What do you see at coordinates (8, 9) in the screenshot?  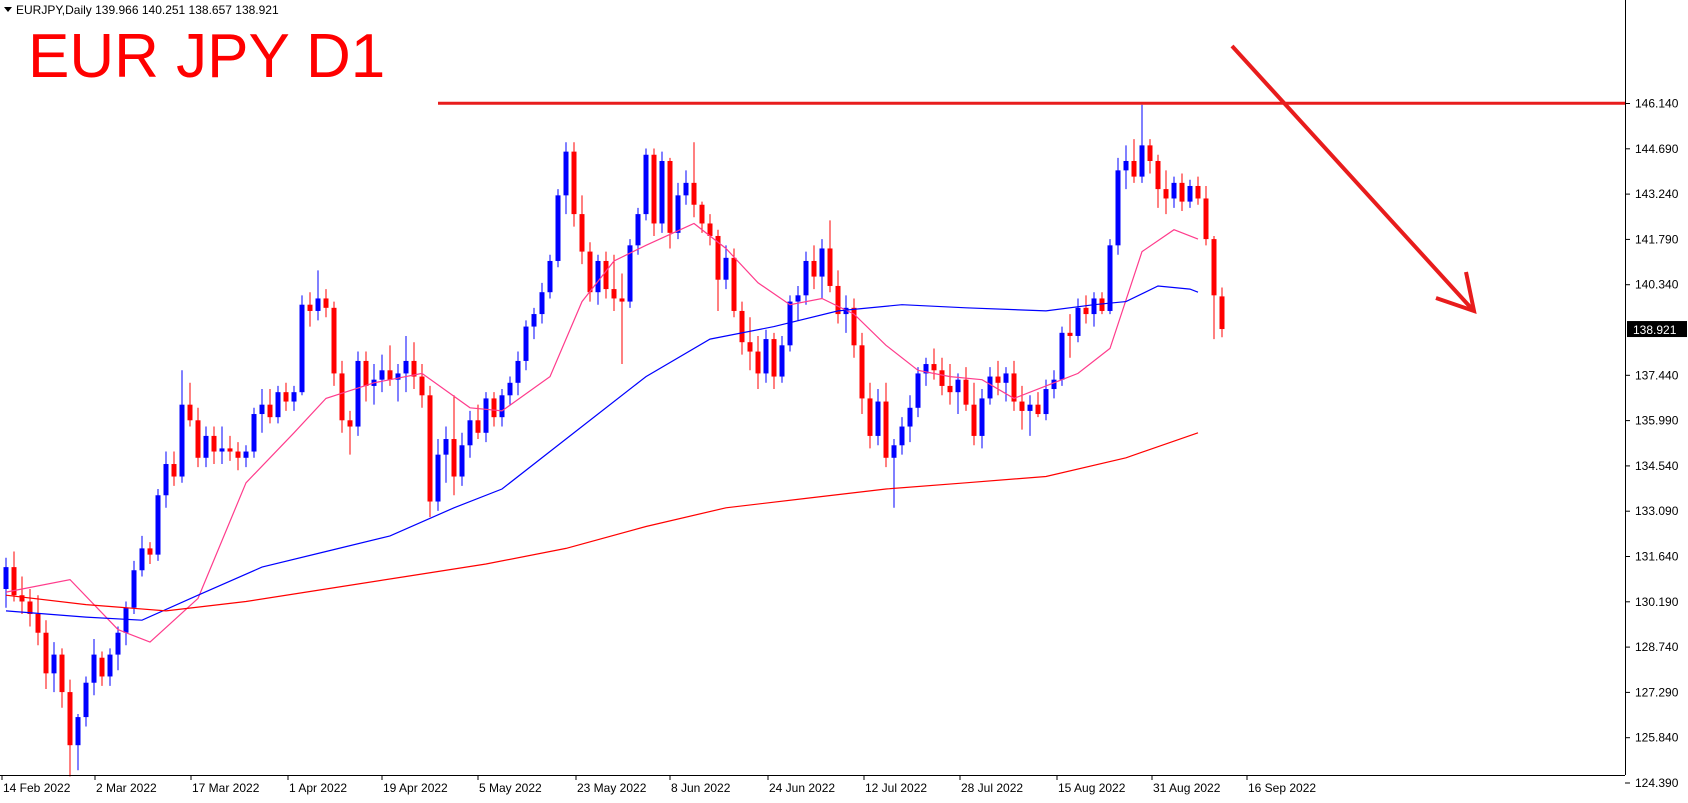 I see `dropdown-triangle-icon` at bounding box center [8, 9].